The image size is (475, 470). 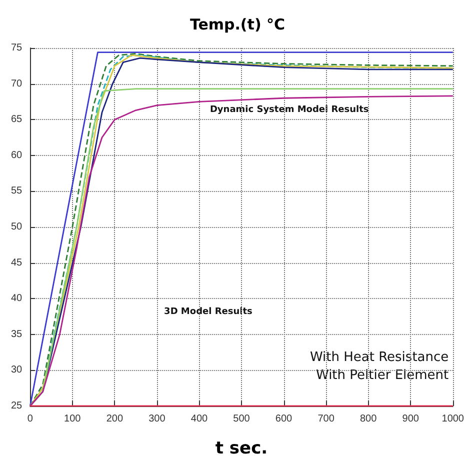 What do you see at coordinates (208, 312) in the screenshot?
I see `annotation: 3D Model Results` at bounding box center [208, 312].